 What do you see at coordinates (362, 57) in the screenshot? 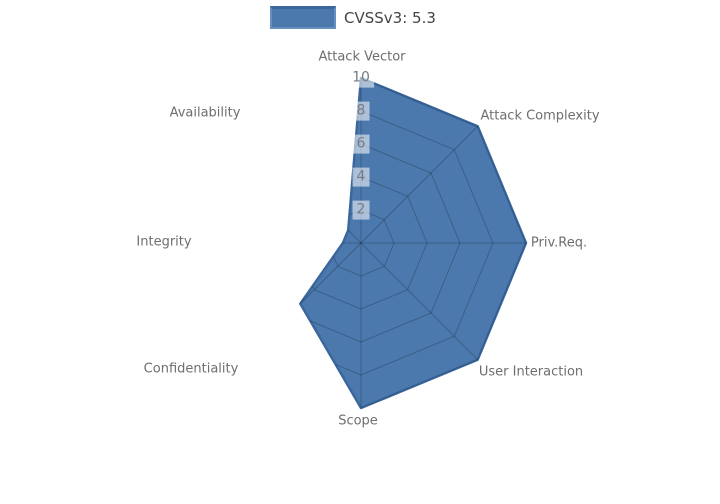
I see `axis-label-attack-vector: Attack Vector` at bounding box center [362, 57].